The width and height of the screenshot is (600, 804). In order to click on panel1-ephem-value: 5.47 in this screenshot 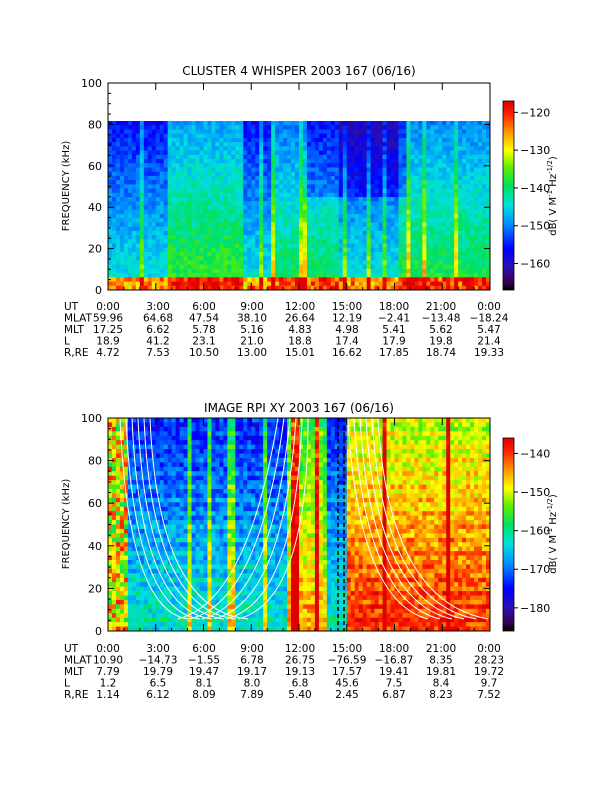, I will do `click(488, 330)`.